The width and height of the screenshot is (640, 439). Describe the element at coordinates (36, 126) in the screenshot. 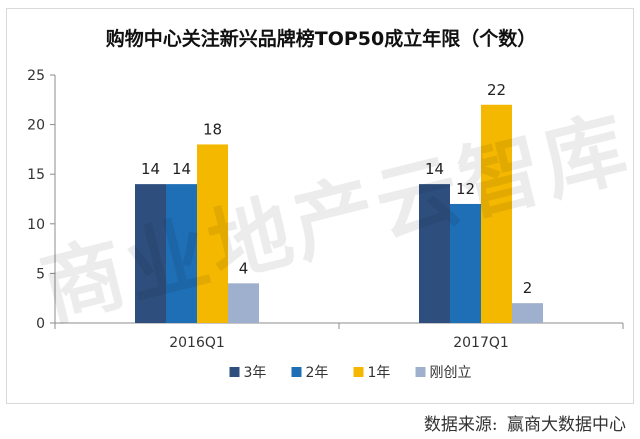

I see `y-tick-label: 20` at that location.